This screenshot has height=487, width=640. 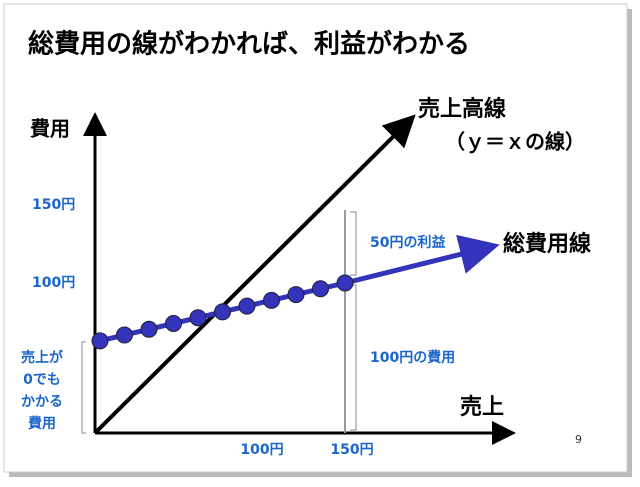 I want to click on fixed-cost-note: 費用, so click(x=42, y=423).